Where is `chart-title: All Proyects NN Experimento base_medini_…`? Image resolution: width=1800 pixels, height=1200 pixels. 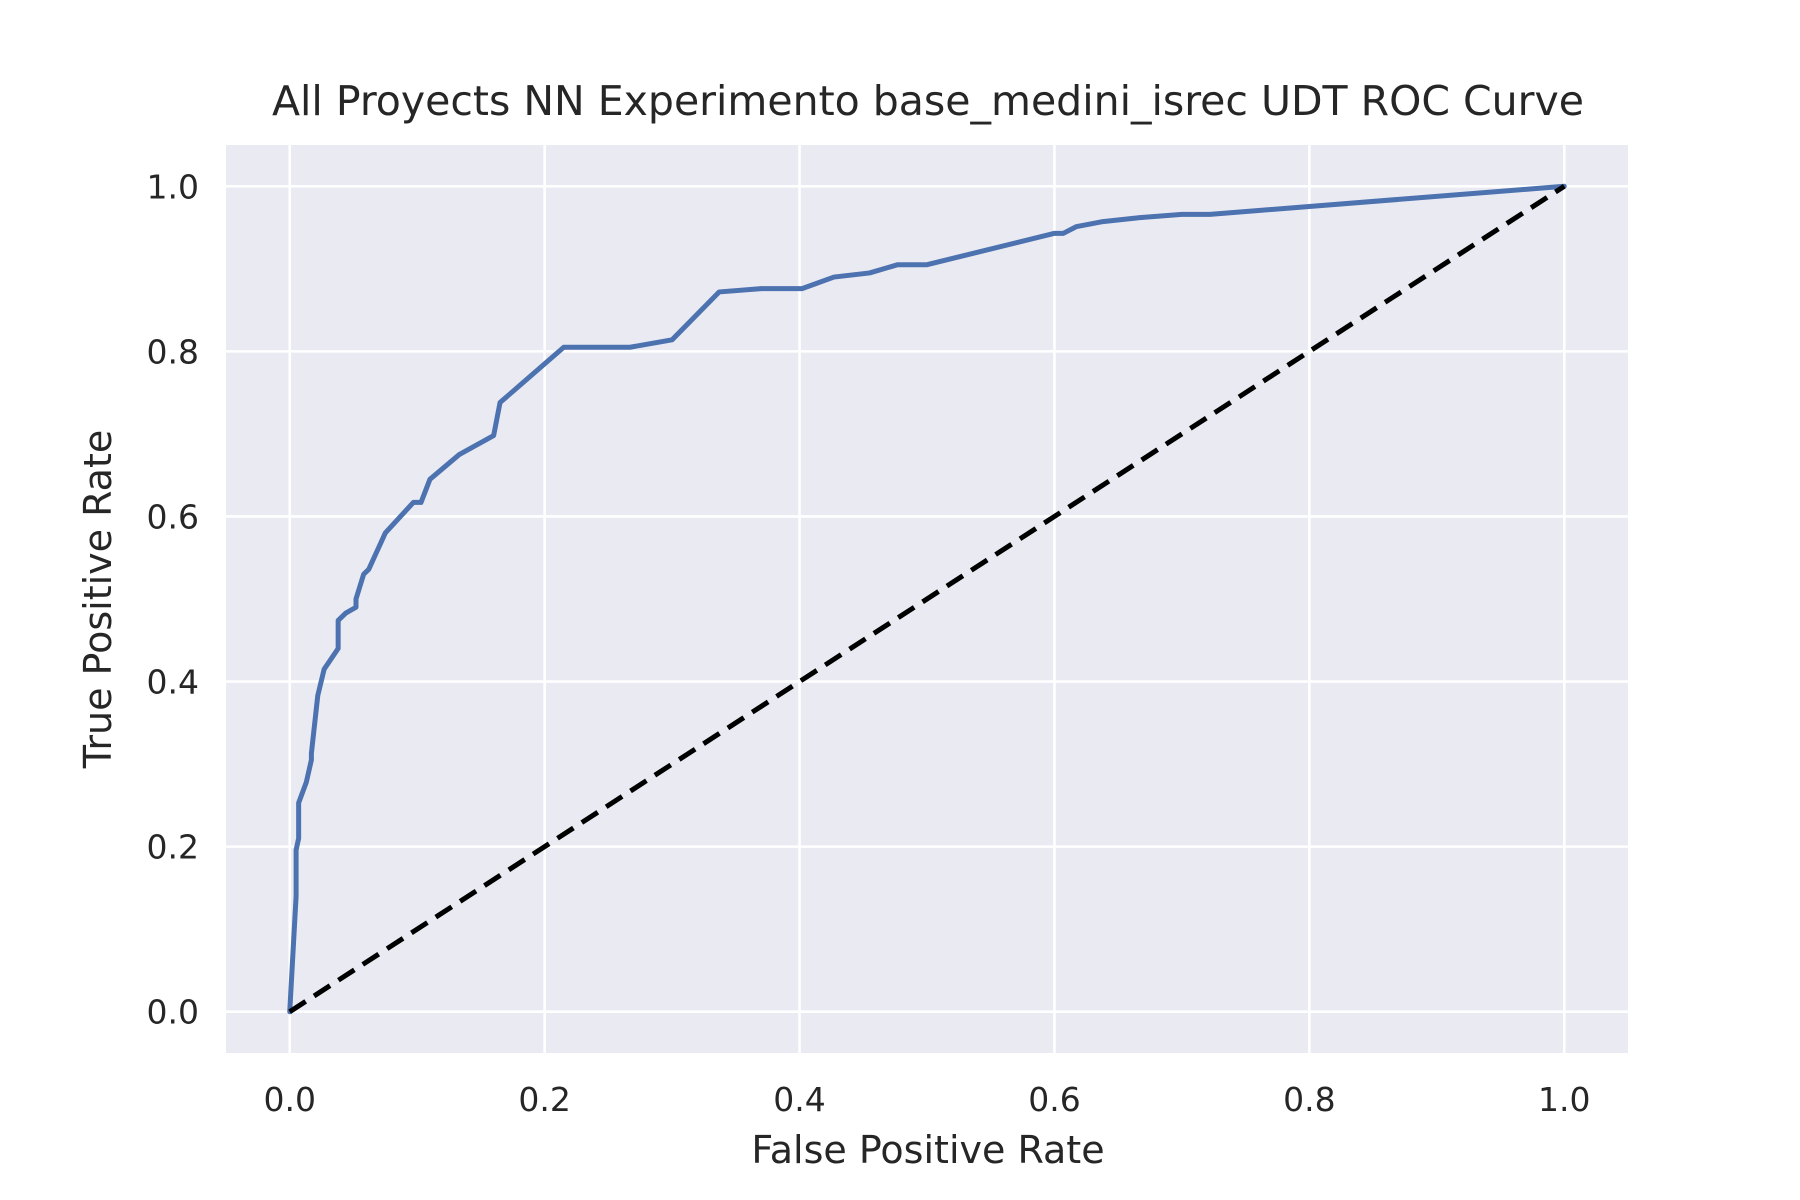 chart-title: All Proyects NN Experimento base_medini_… is located at coordinates (928, 101).